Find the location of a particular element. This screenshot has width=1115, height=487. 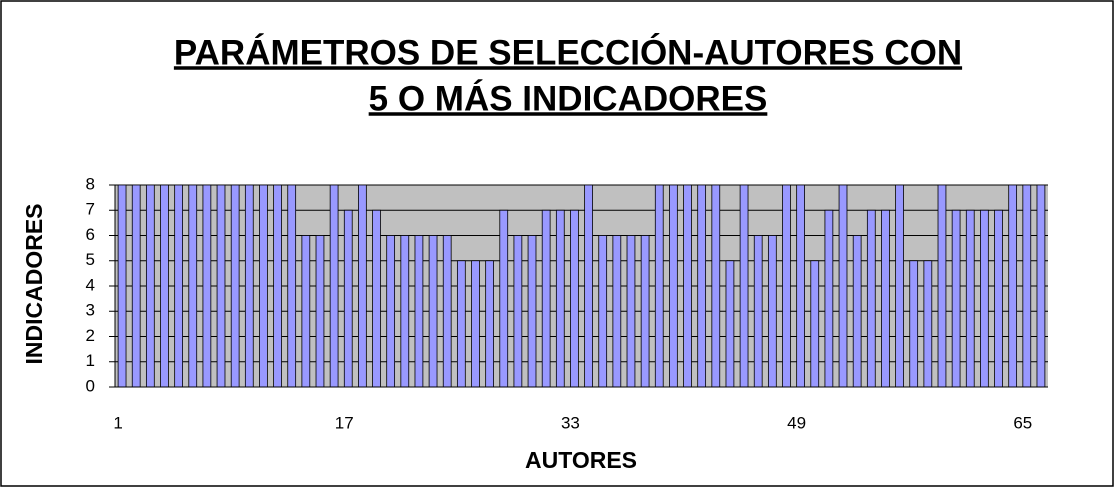

y-axis-label: INDICADORES is located at coordinates (34, 283).